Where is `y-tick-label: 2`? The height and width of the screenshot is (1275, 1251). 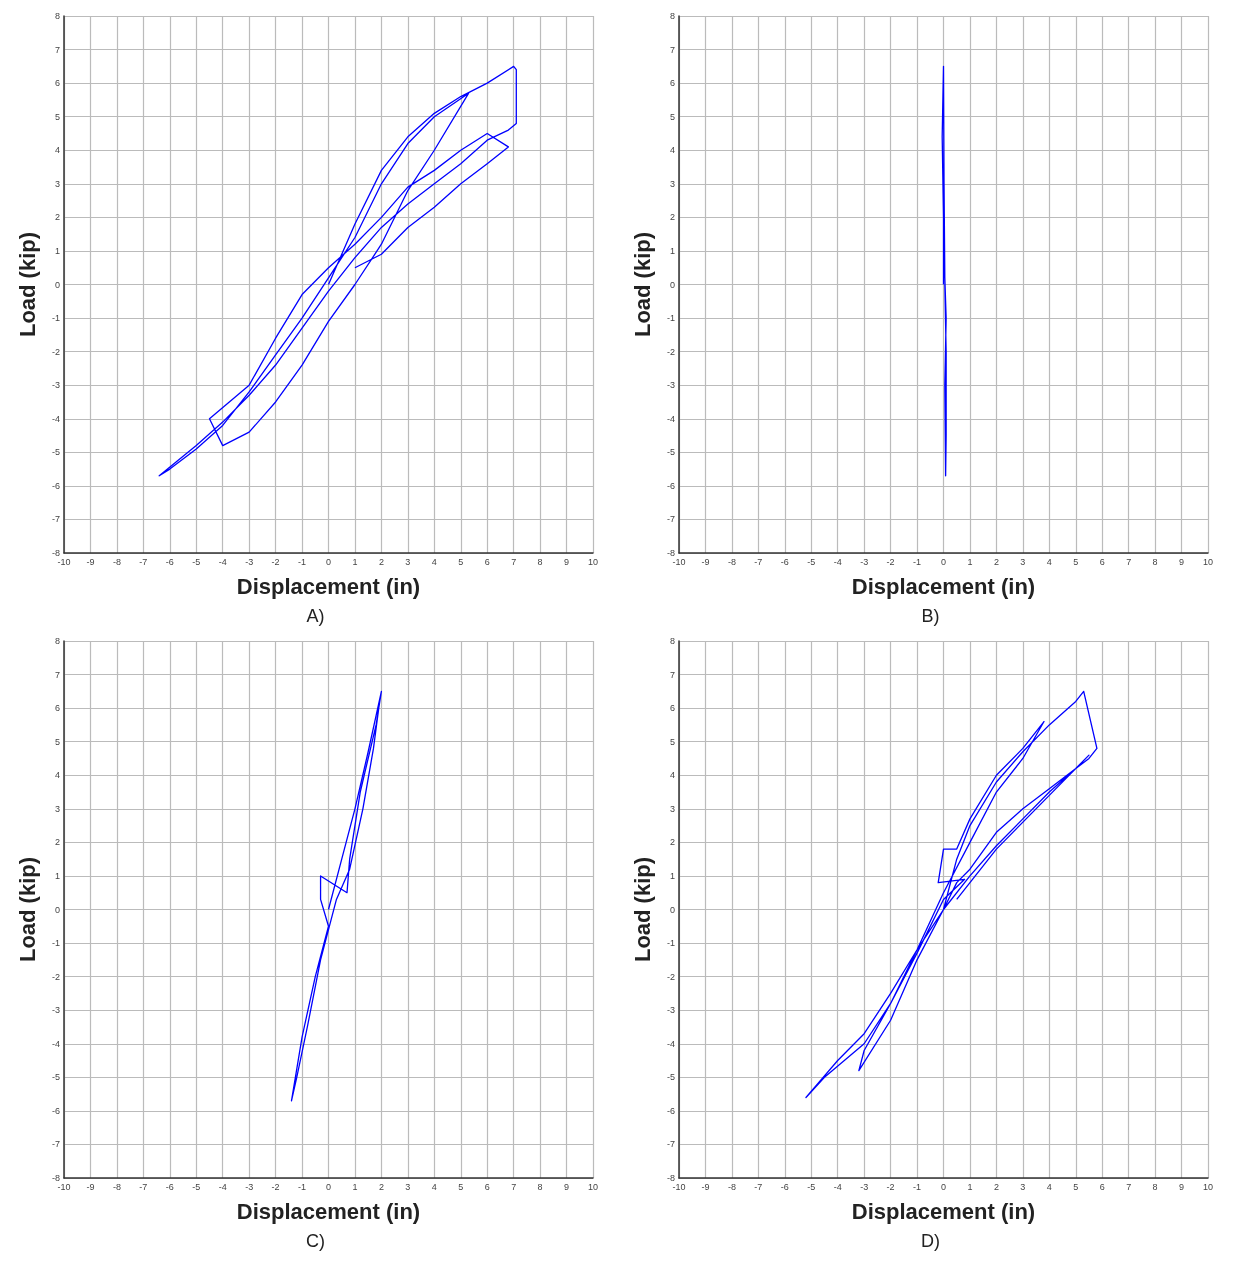
y-tick-label: 2 is located at coordinates (672, 842).